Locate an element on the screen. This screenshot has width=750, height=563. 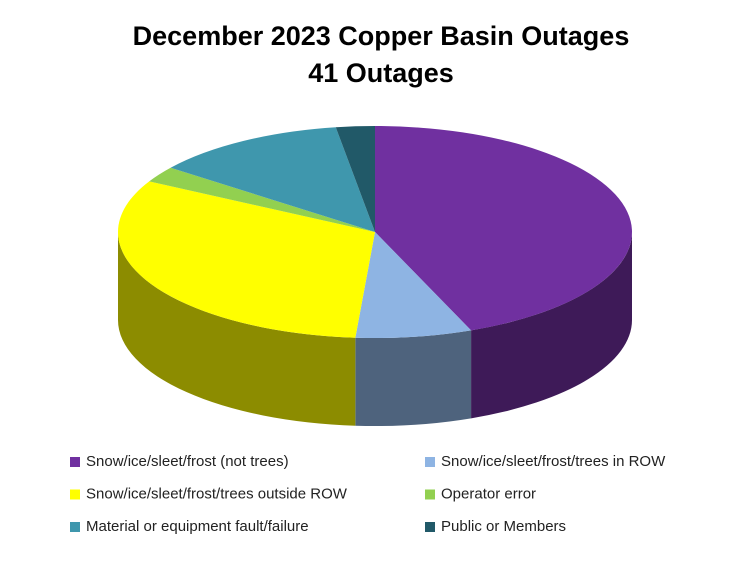
chart-title: December 2023 Copper Basin Outages is located at coordinates (381, 36).